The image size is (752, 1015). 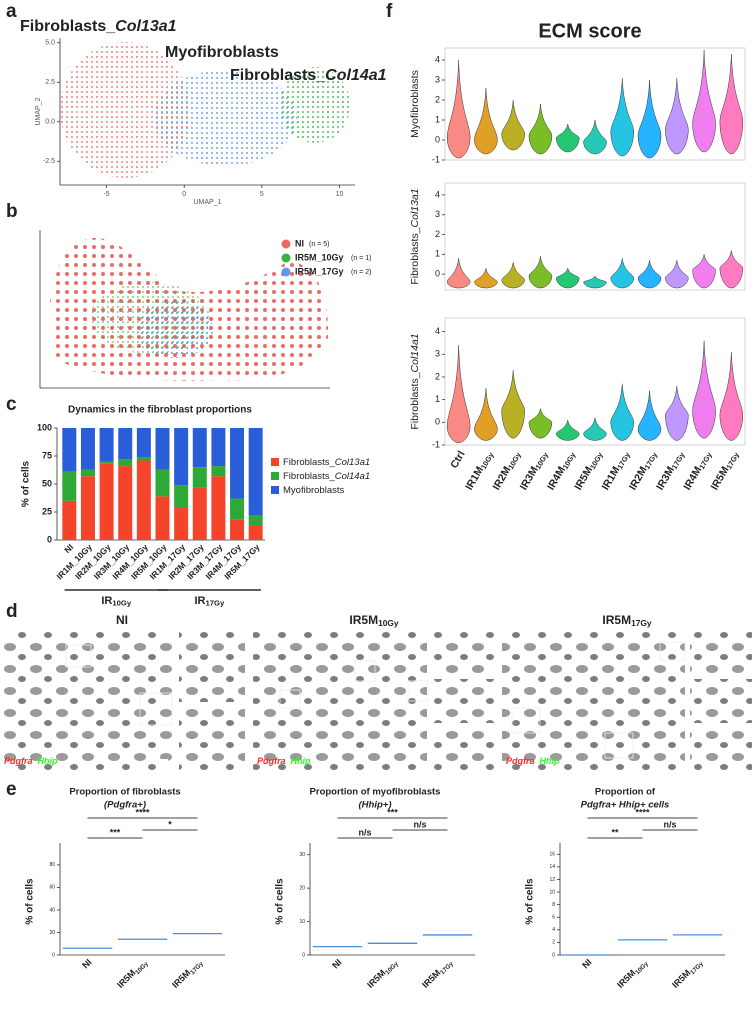 I want to click on name-italic: Col14a1, so click(x=355, y=75).